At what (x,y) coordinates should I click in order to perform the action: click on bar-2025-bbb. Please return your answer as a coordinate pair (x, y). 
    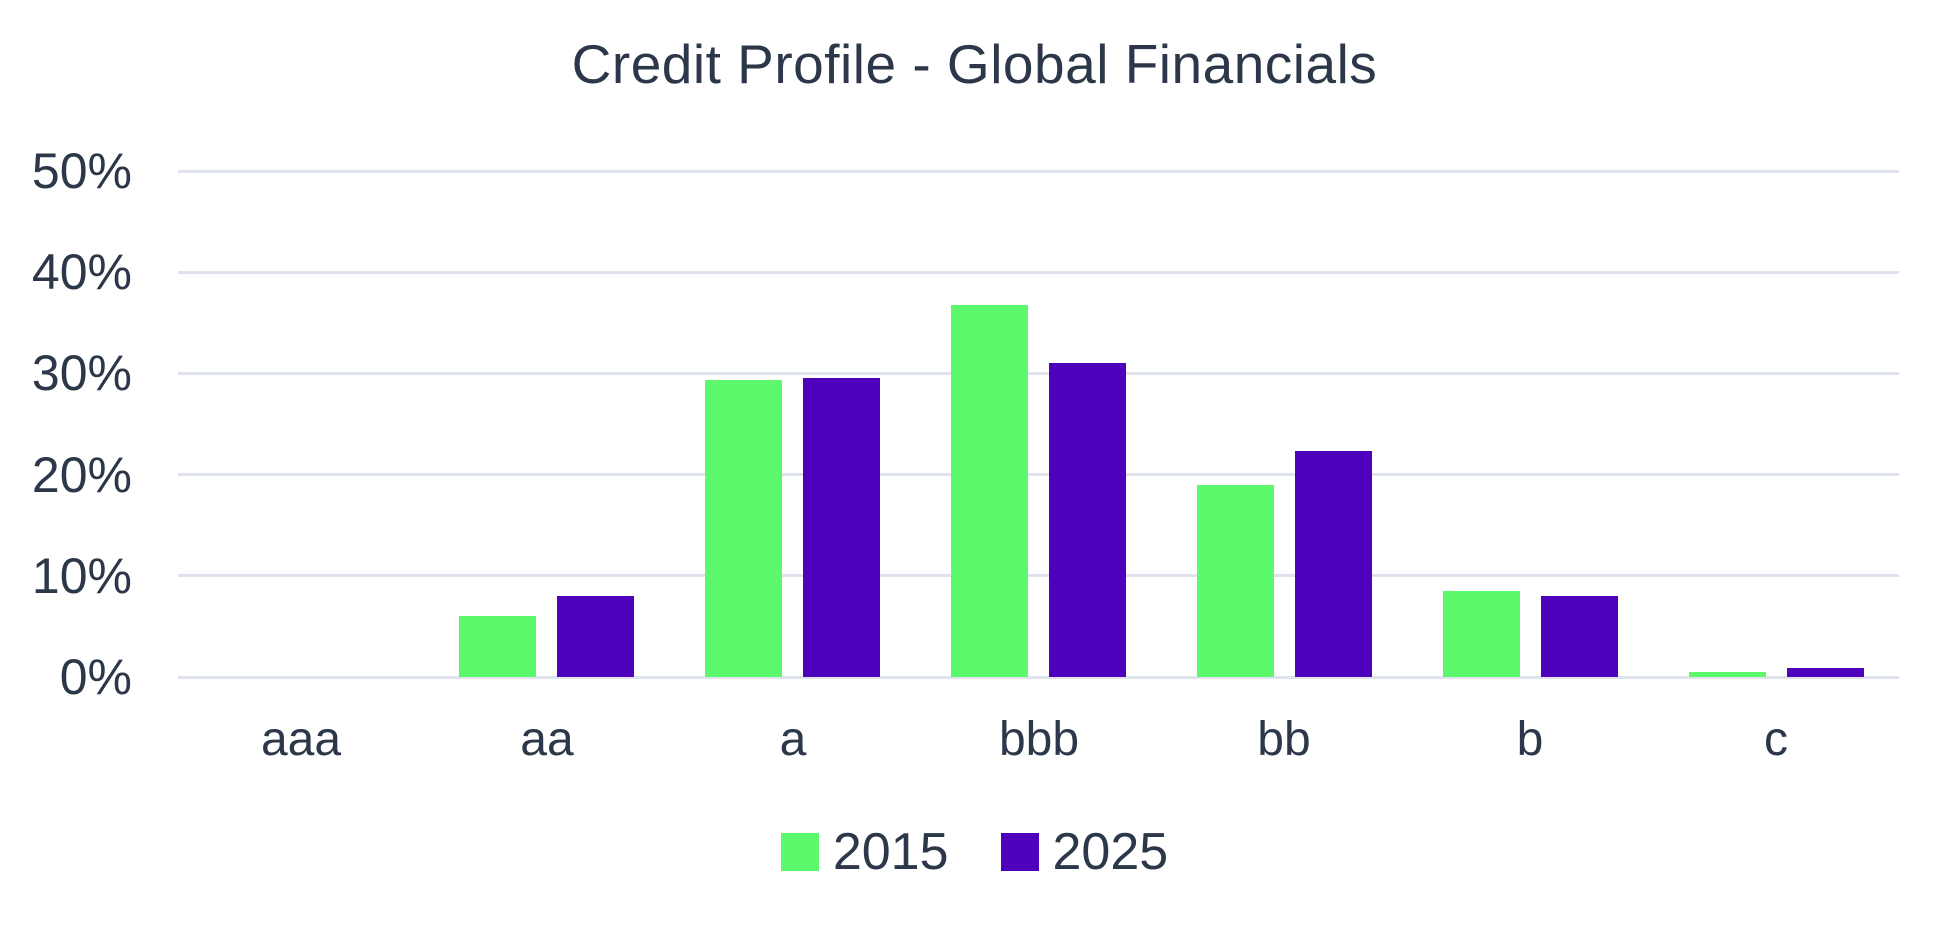
    Looking at the image, I should click on (1087, 520).